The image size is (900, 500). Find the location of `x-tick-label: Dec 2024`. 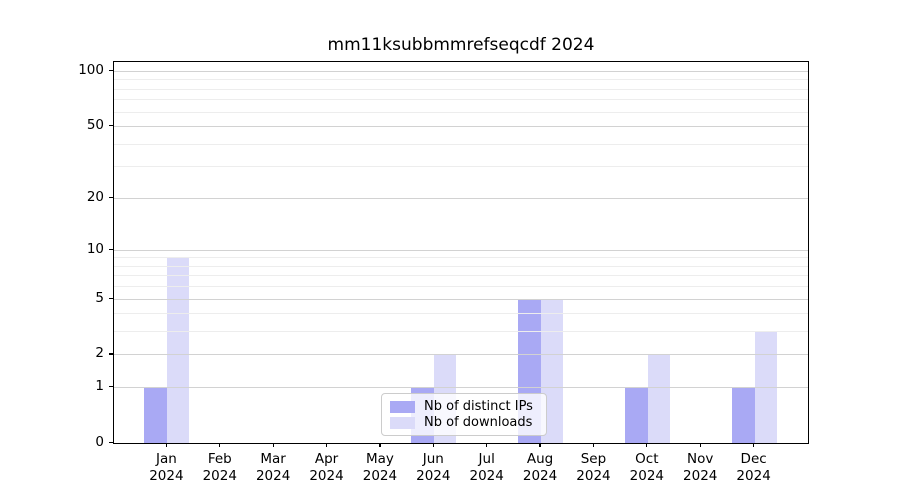

x-tick-label: Dec 2024 is located at coordinates (753, 467).